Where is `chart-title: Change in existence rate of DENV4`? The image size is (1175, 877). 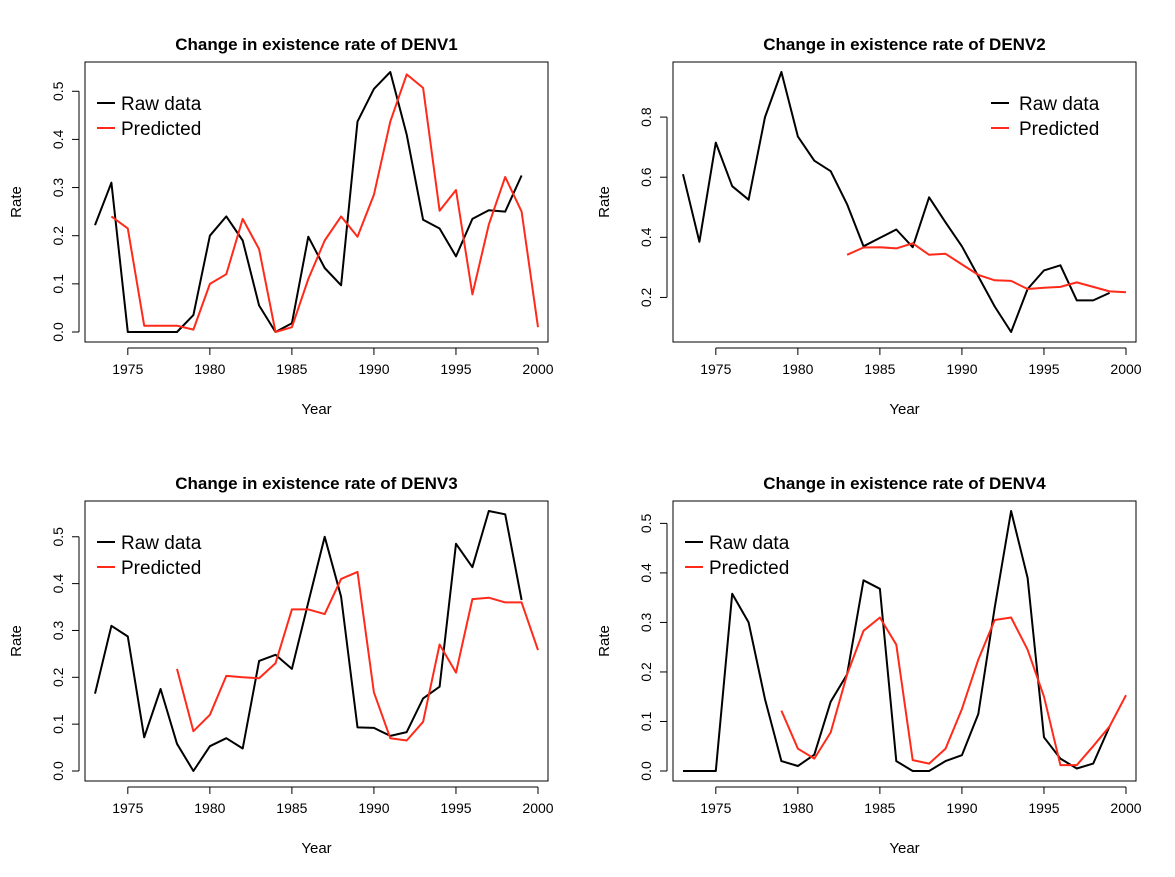
chart-title: Change in existence rate of DENV4 is located at coordinates (904, 483).